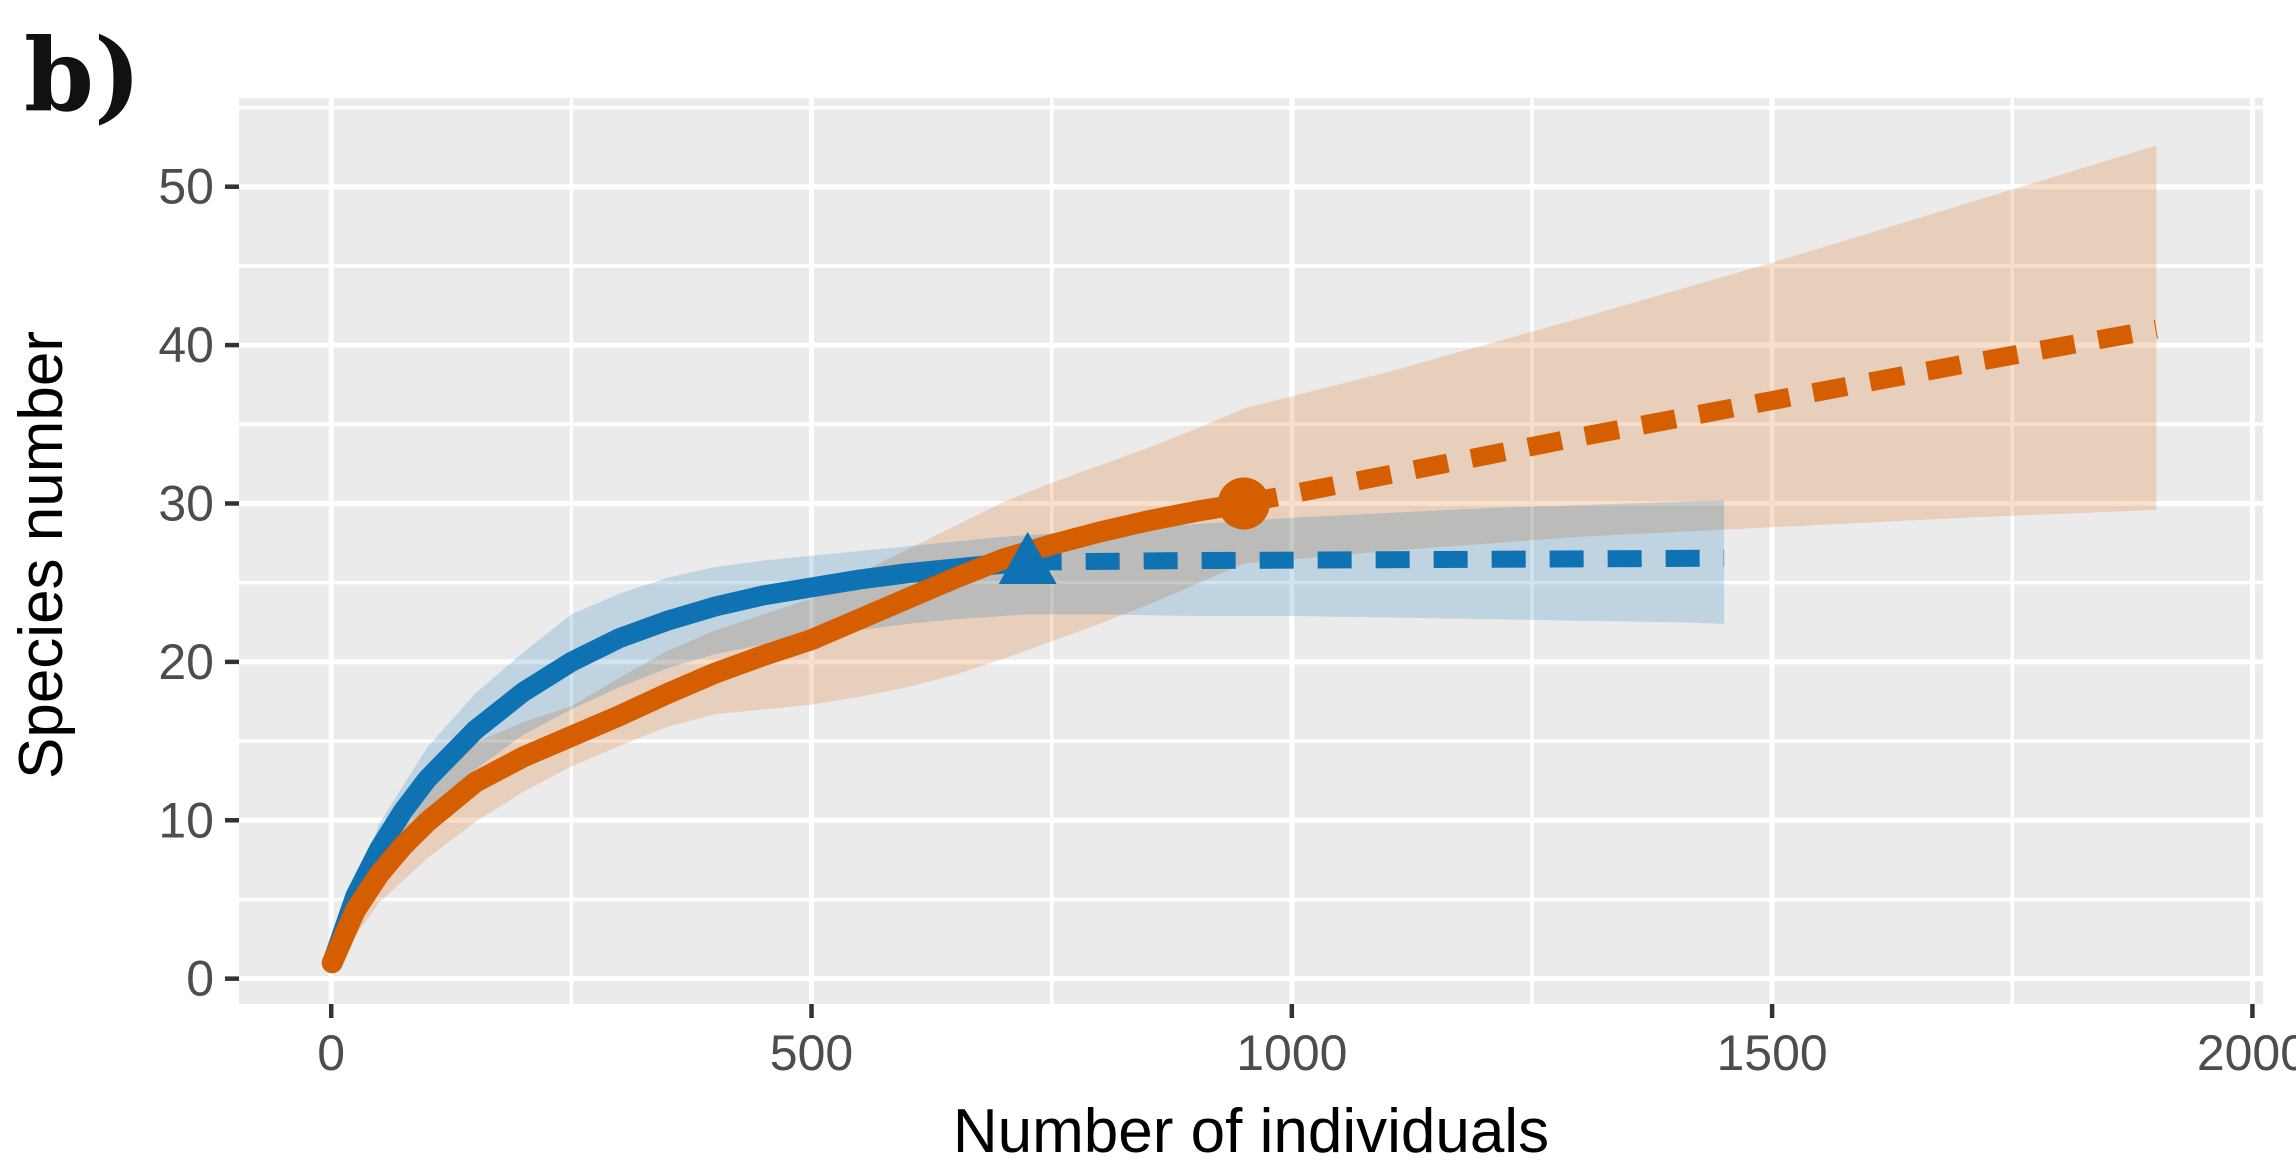 Image resolution: width=2296 pixels, height=1175 pixels. Describe the element at coordinates (1376, 560) in the screenshot. I see `extrapolation-blue-line` at that location.